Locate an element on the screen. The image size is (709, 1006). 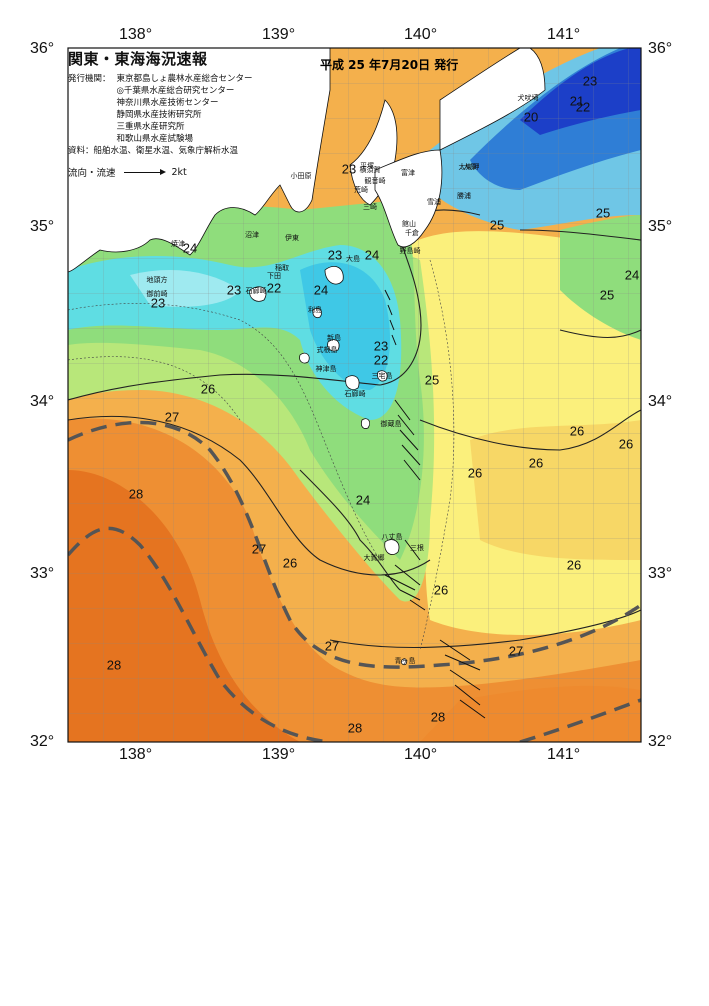
lat-right-33: 33° is located at coordinates (660, 573).